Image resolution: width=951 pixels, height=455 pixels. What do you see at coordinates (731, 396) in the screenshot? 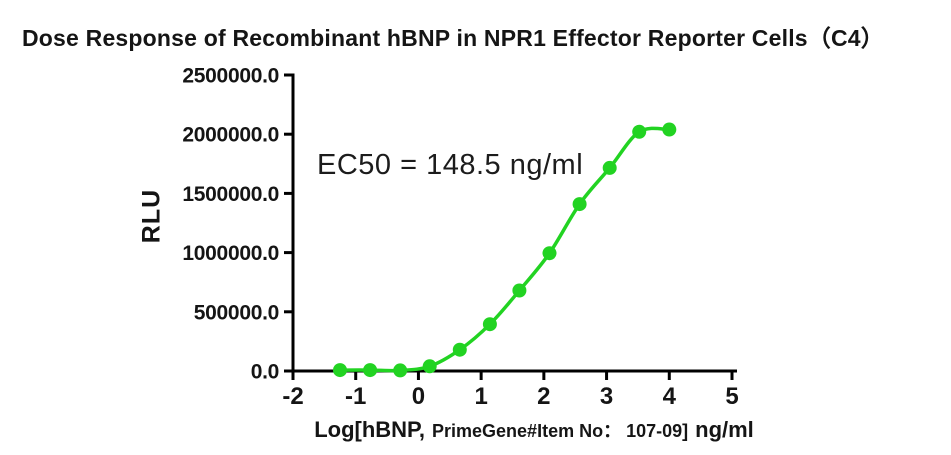
I see `x-tick-label: 5` at bounding box center [731, 396].